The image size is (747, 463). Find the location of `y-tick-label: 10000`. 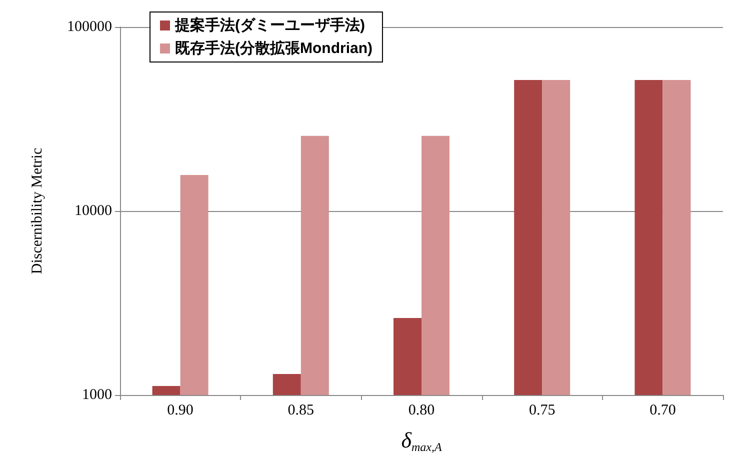

y-tick-label: 10000 is located at coordinates (93, 211).